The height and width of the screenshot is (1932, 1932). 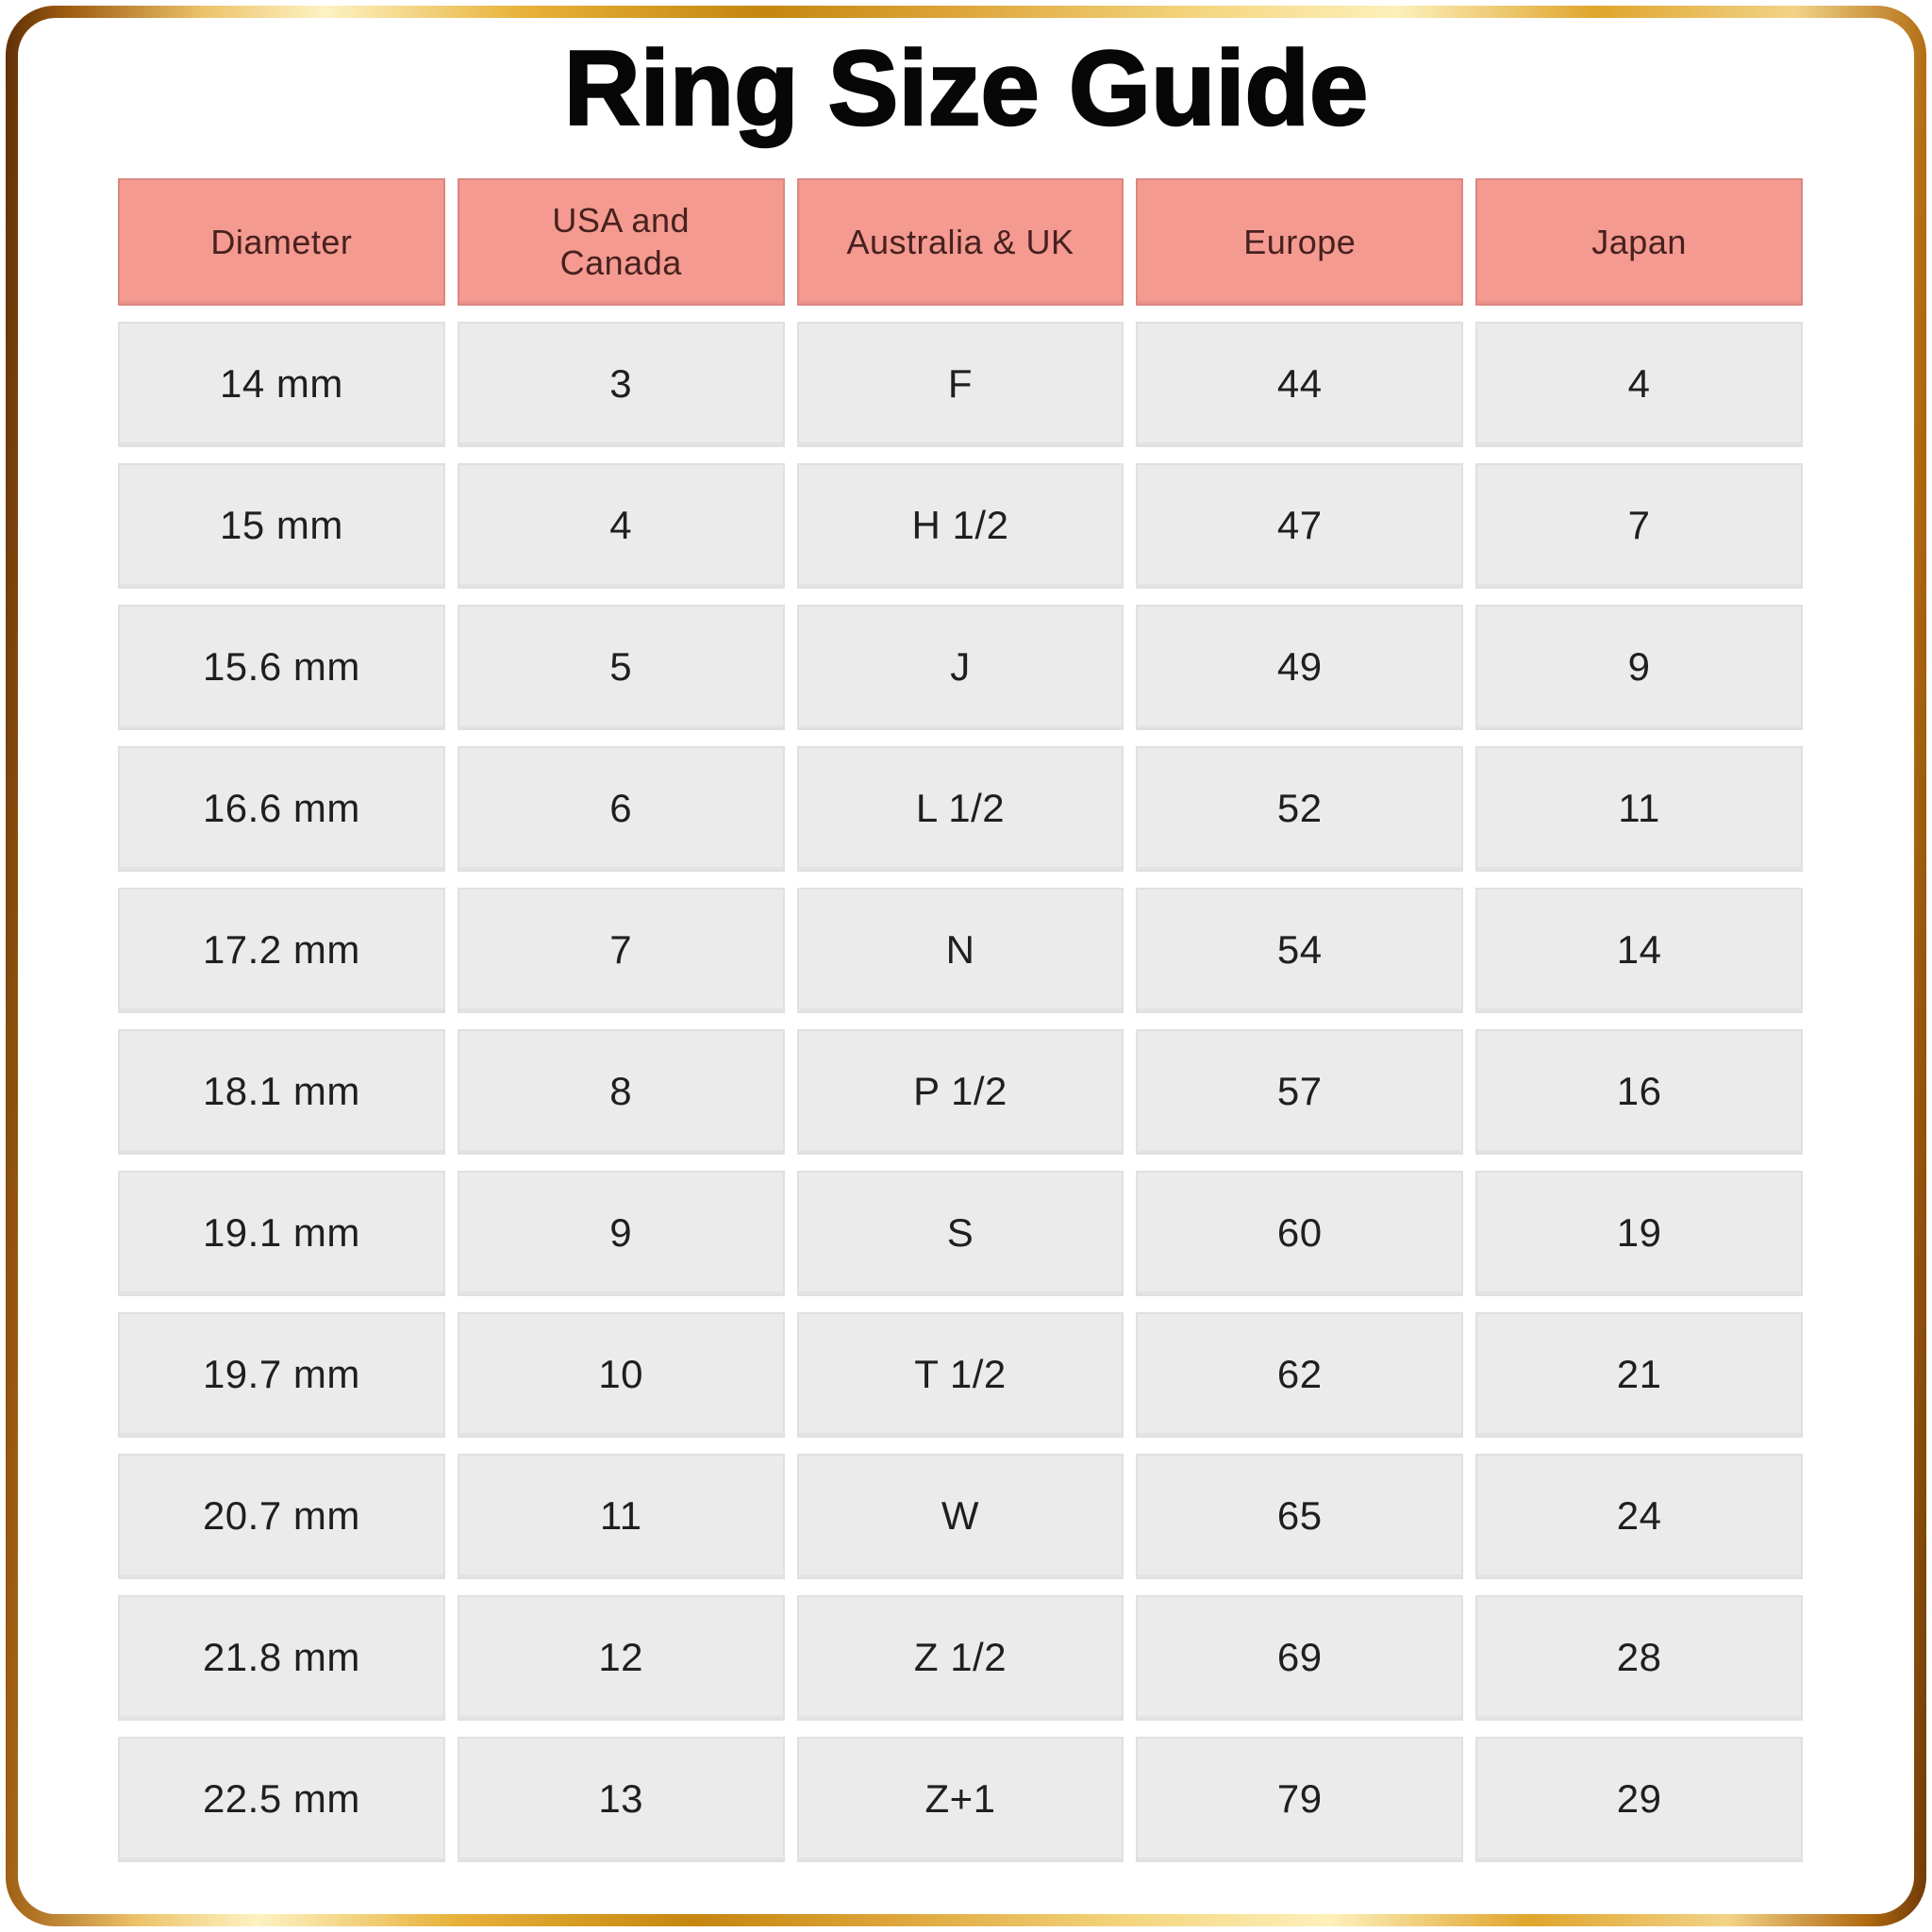 What do you see at coordinates (960, 1091) in the screenshot?
I see `table-cell-row6-col3: P 1/2` at bounding box center [960, 1091].